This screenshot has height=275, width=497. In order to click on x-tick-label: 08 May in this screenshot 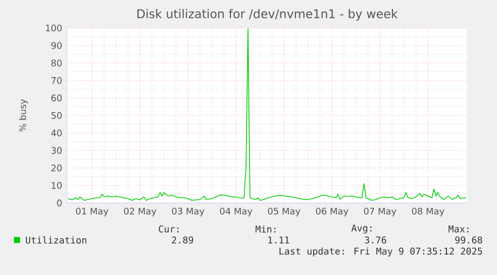, I will do `click(428, 212)`.